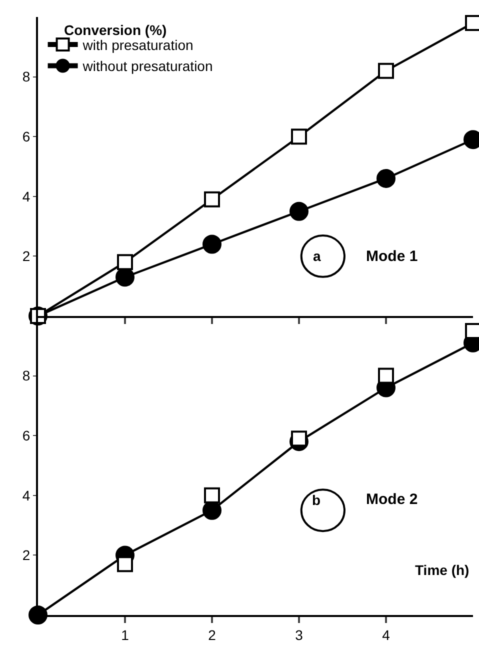  I want to click on x-tick-label: 4, so click(386, 634).